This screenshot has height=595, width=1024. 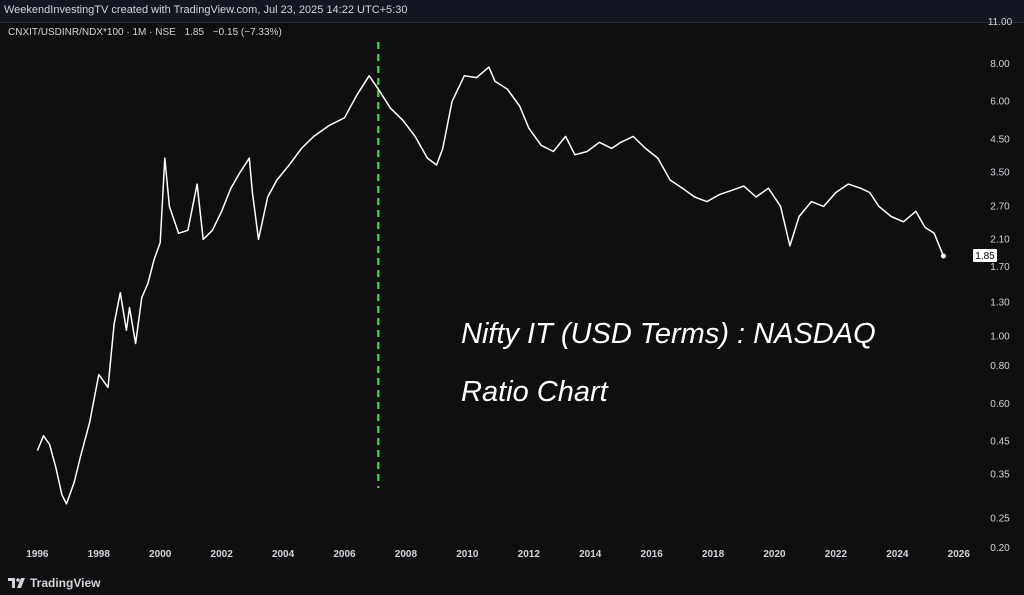 What do you see at coordinates (529, 554) in the screenshot?
I see `x-tick-label: 2012` at bounding box center [529, 554].